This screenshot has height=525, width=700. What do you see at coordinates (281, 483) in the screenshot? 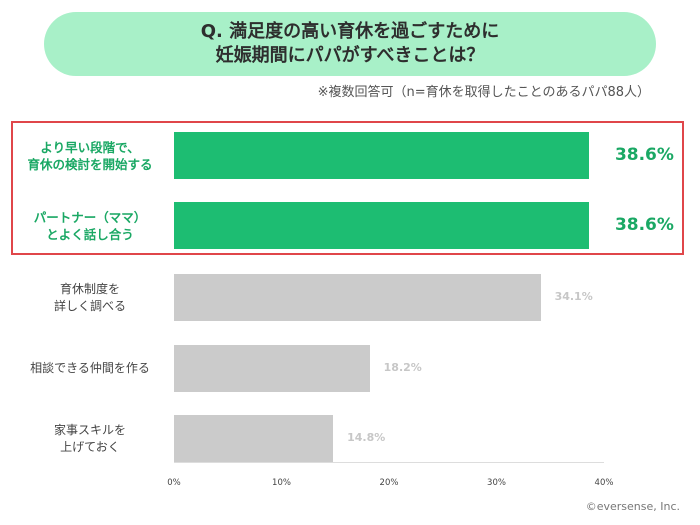
I see `x-tick-label: 10%` at bounding box center [281, 483].